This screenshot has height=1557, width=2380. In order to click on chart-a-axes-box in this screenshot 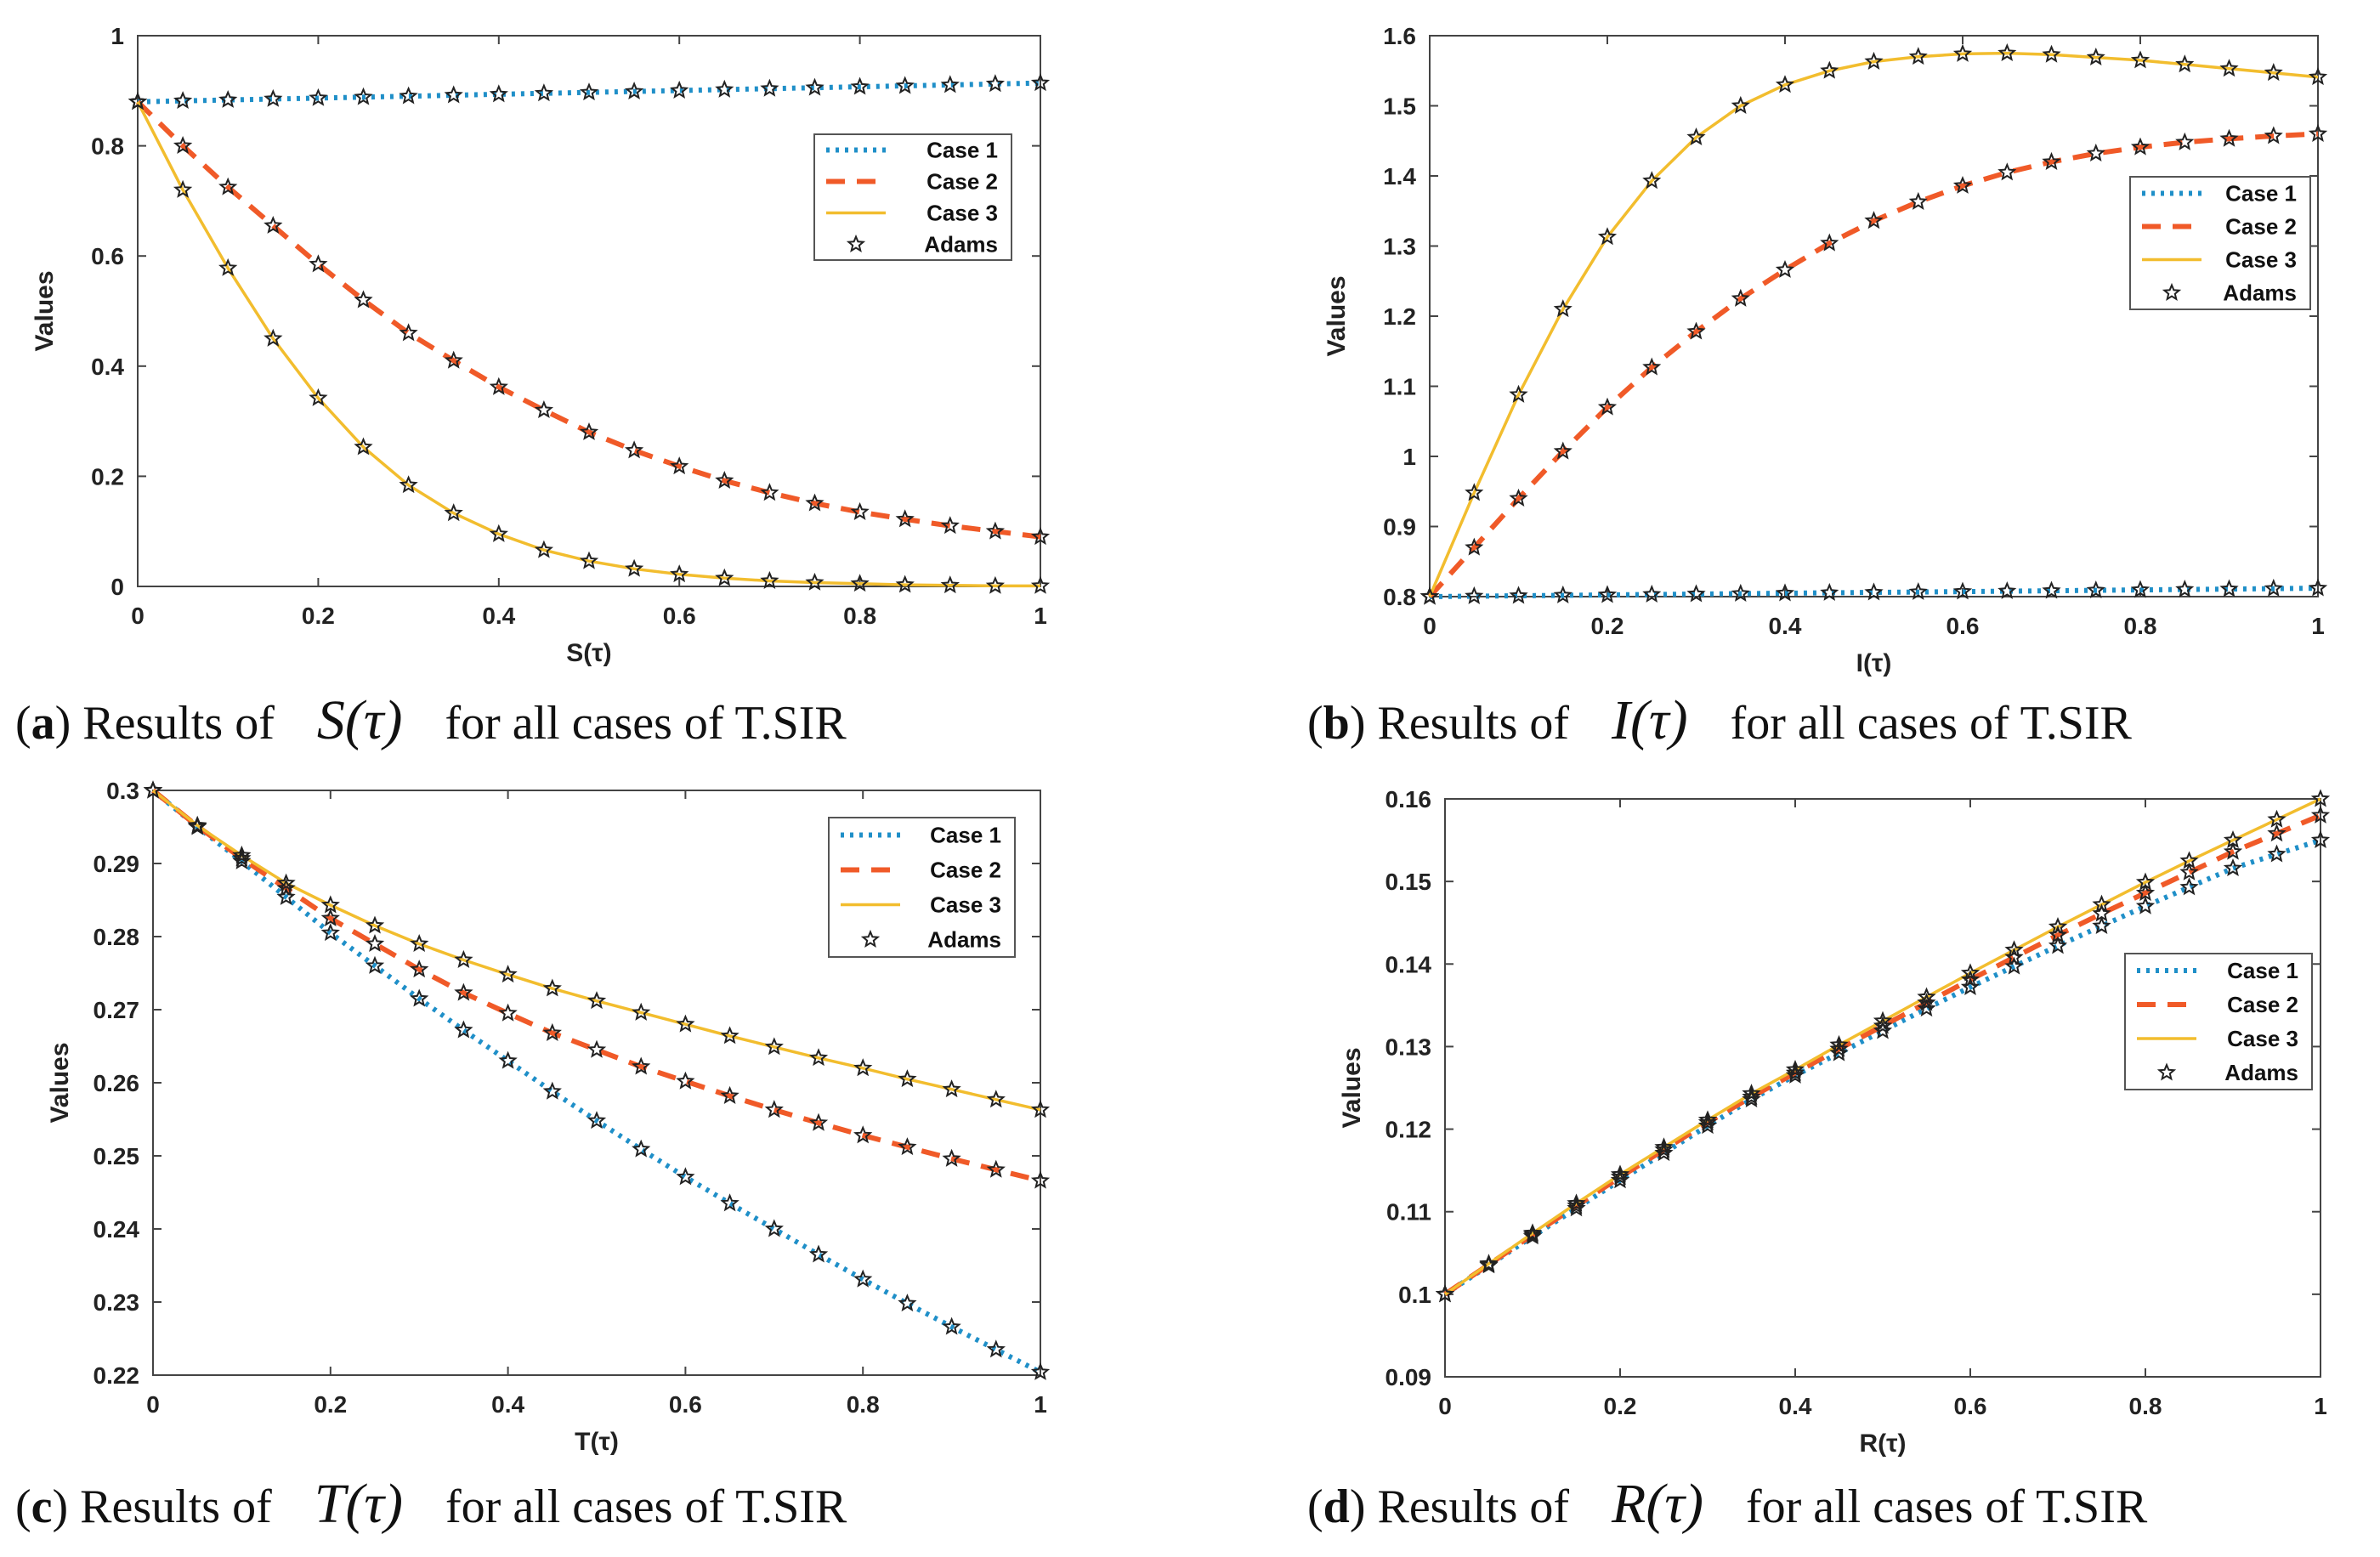, I will do `click(589, 311)`.